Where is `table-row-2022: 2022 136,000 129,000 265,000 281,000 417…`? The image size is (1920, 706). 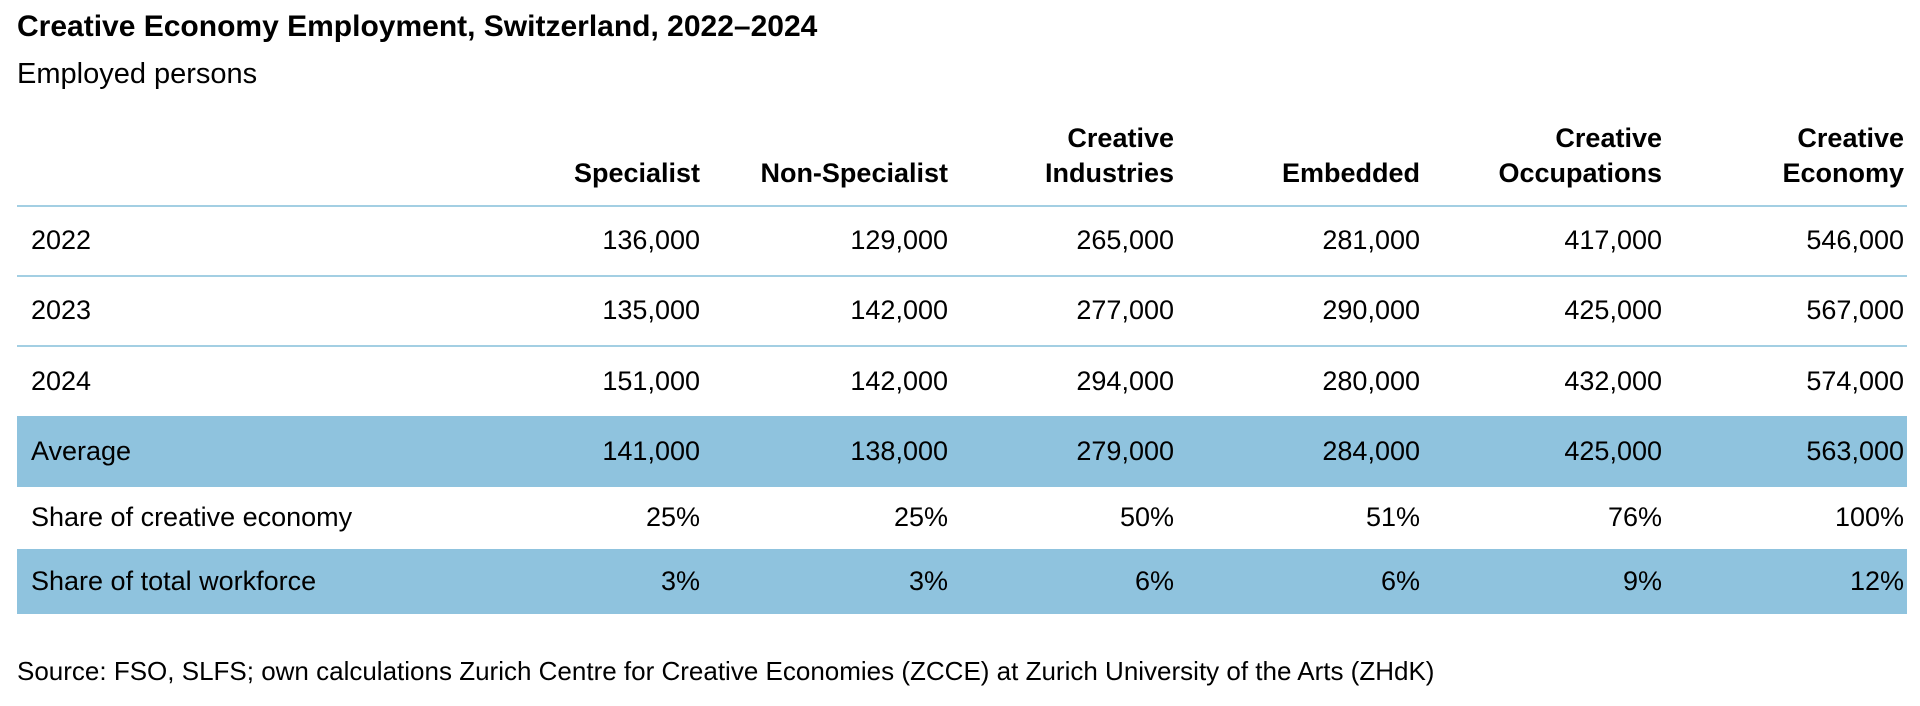 table-row-2022: 2022 136,000 129,000 265,000 281,000 417… is located at coordinates (962, 241).